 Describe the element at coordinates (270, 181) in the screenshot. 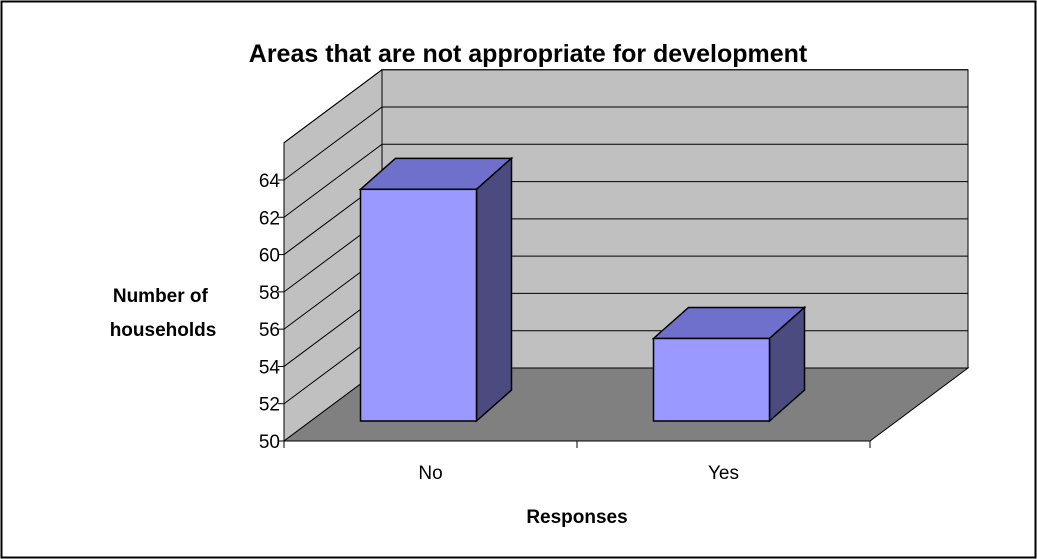

I see `y-tick-label: 64` at that location.